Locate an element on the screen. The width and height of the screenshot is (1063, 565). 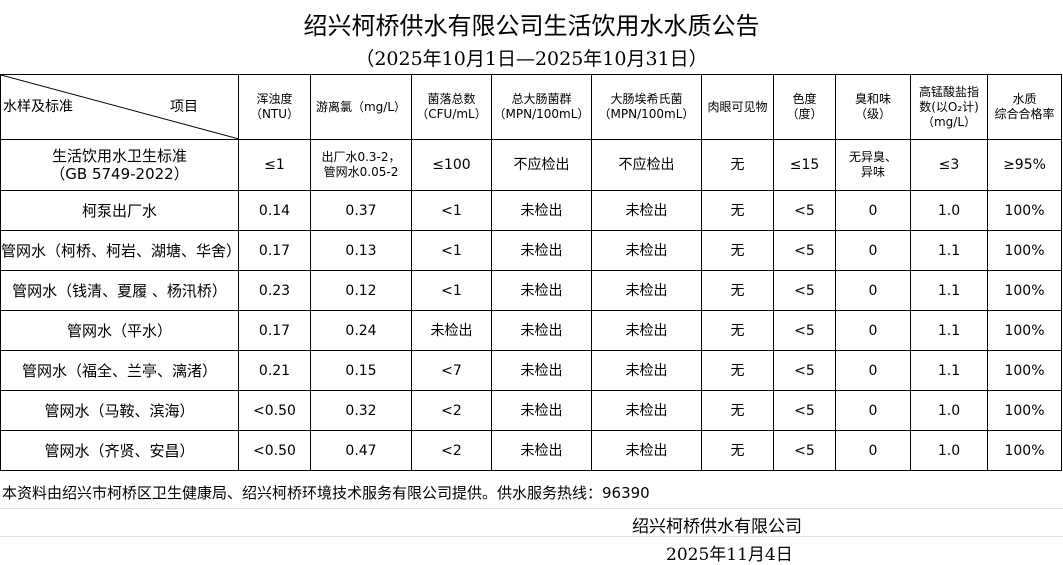
table-row: 管网水（福全、兰亭、漓渚） 0.21 0.15 <7 未检出 未检出无 <5 0 1.1 100% is located at coordinates (531, 370).